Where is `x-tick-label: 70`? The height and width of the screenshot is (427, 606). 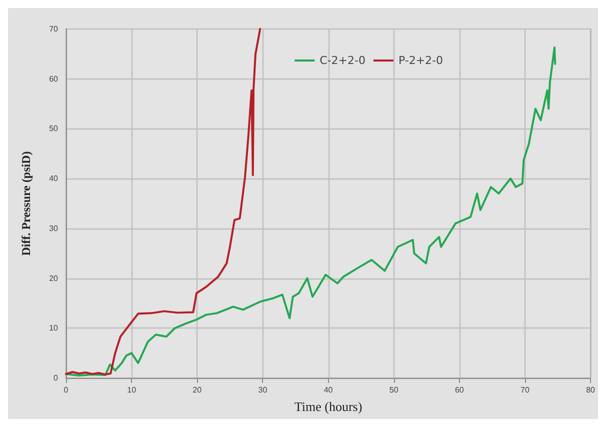 x-tick-label: 70 is located at coordinates (525, 390).